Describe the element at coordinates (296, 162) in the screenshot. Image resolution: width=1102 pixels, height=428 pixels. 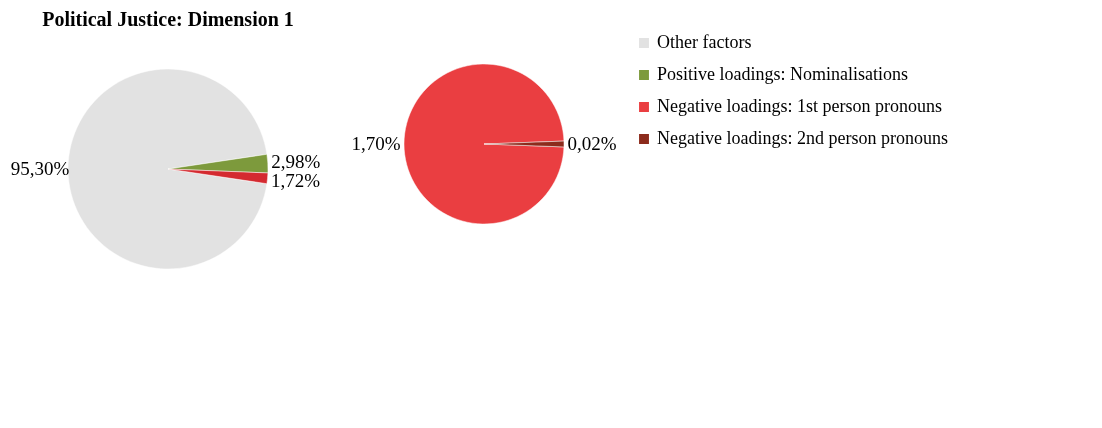
I see `data-label: 2,98%` at that location.